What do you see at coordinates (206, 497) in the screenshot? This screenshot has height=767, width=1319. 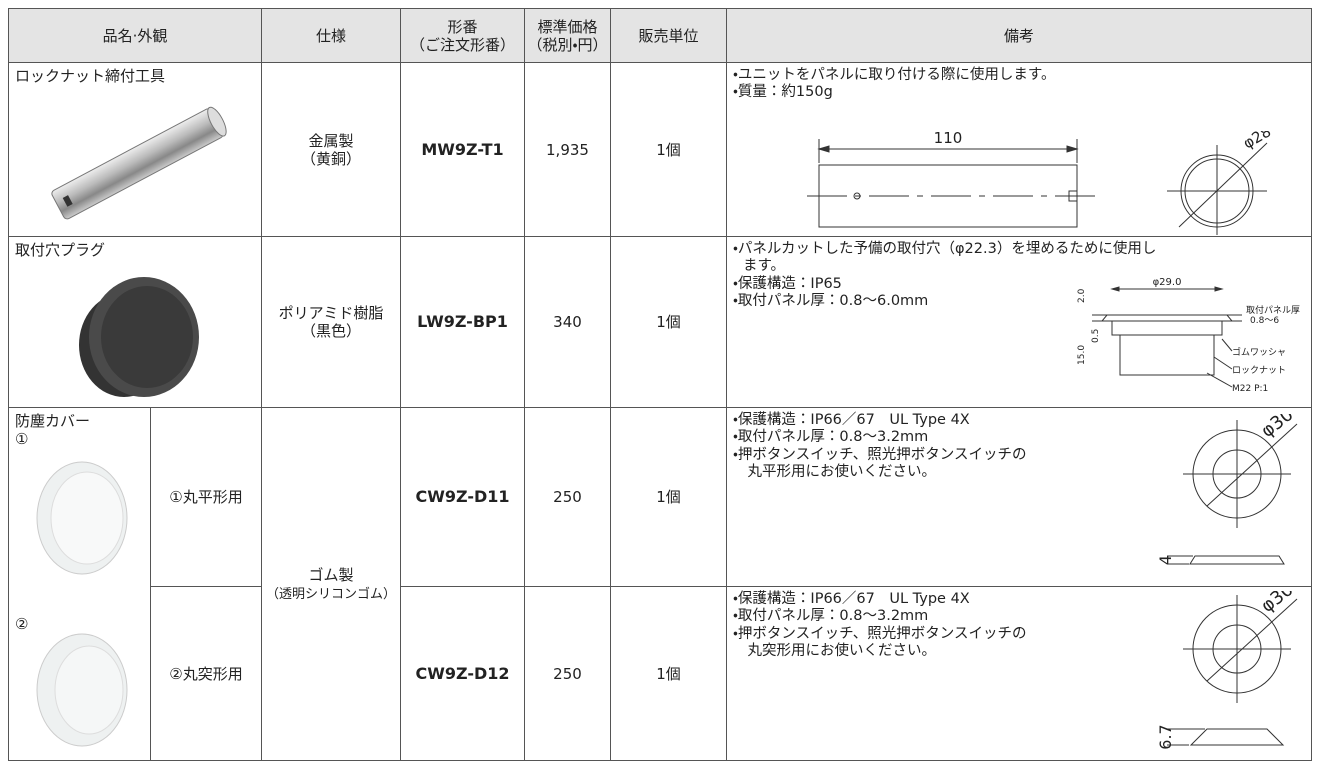 I see `sub-name: ①丸平形用` at bounding box center [206, 497].